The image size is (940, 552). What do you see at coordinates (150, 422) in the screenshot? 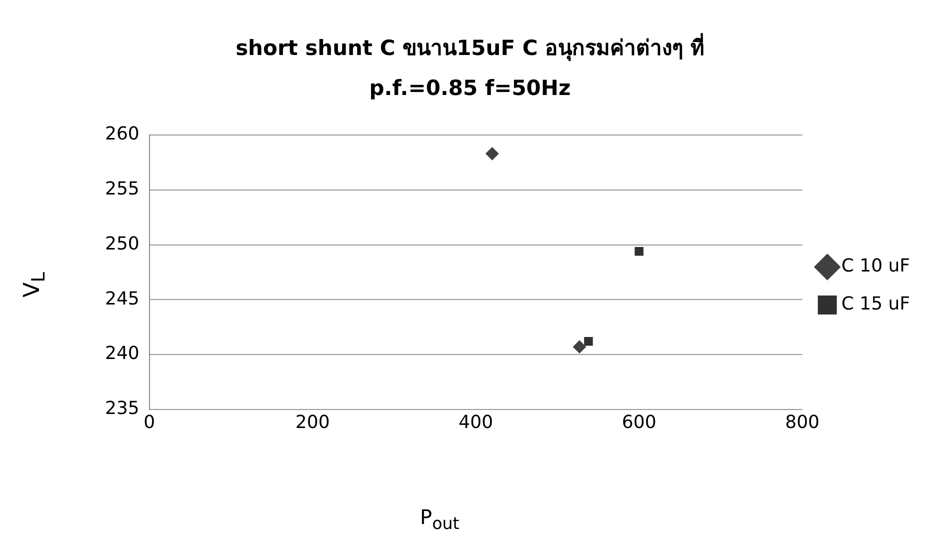
I see `x-tick-label: 0` at bounding box center [150, 422].